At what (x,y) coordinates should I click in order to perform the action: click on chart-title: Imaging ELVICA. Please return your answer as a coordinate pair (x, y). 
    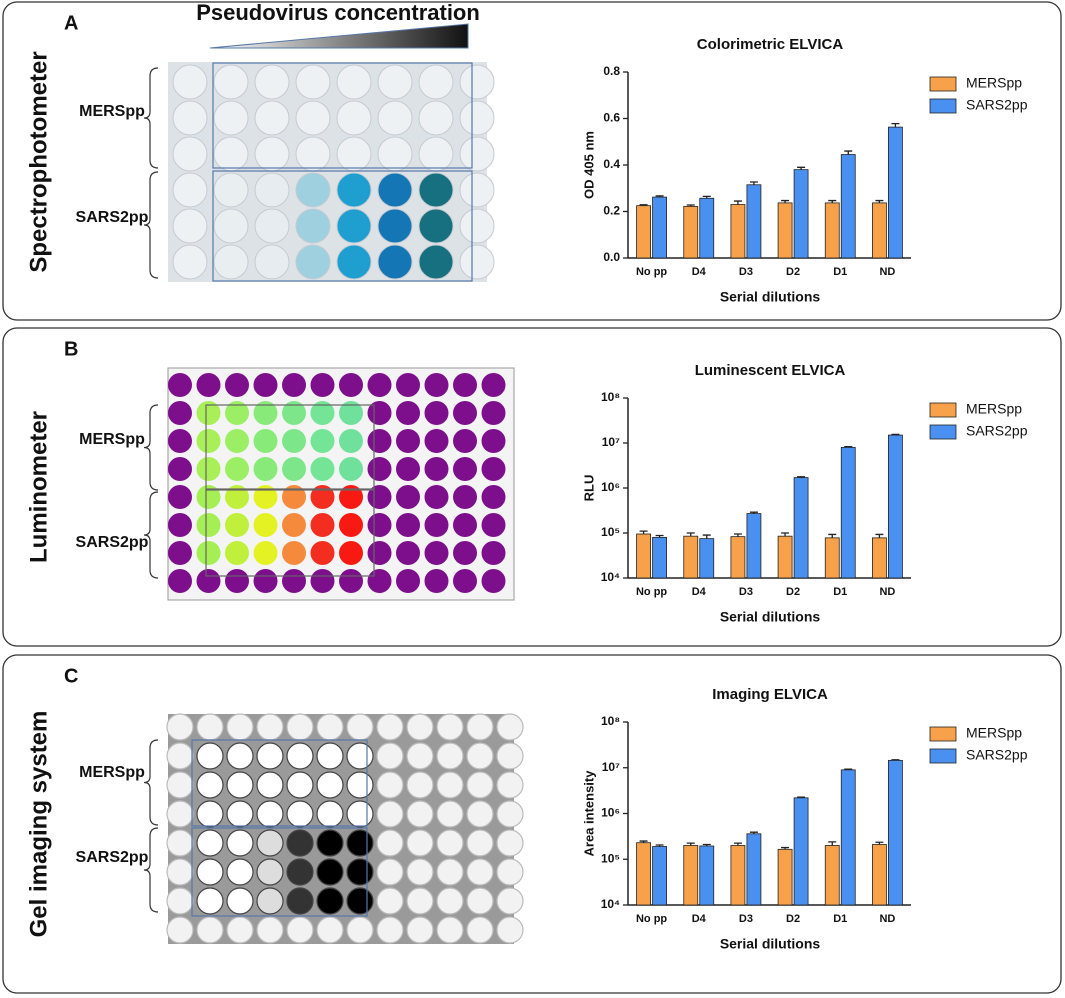
    Looking at the image, I should click on (770, 694).